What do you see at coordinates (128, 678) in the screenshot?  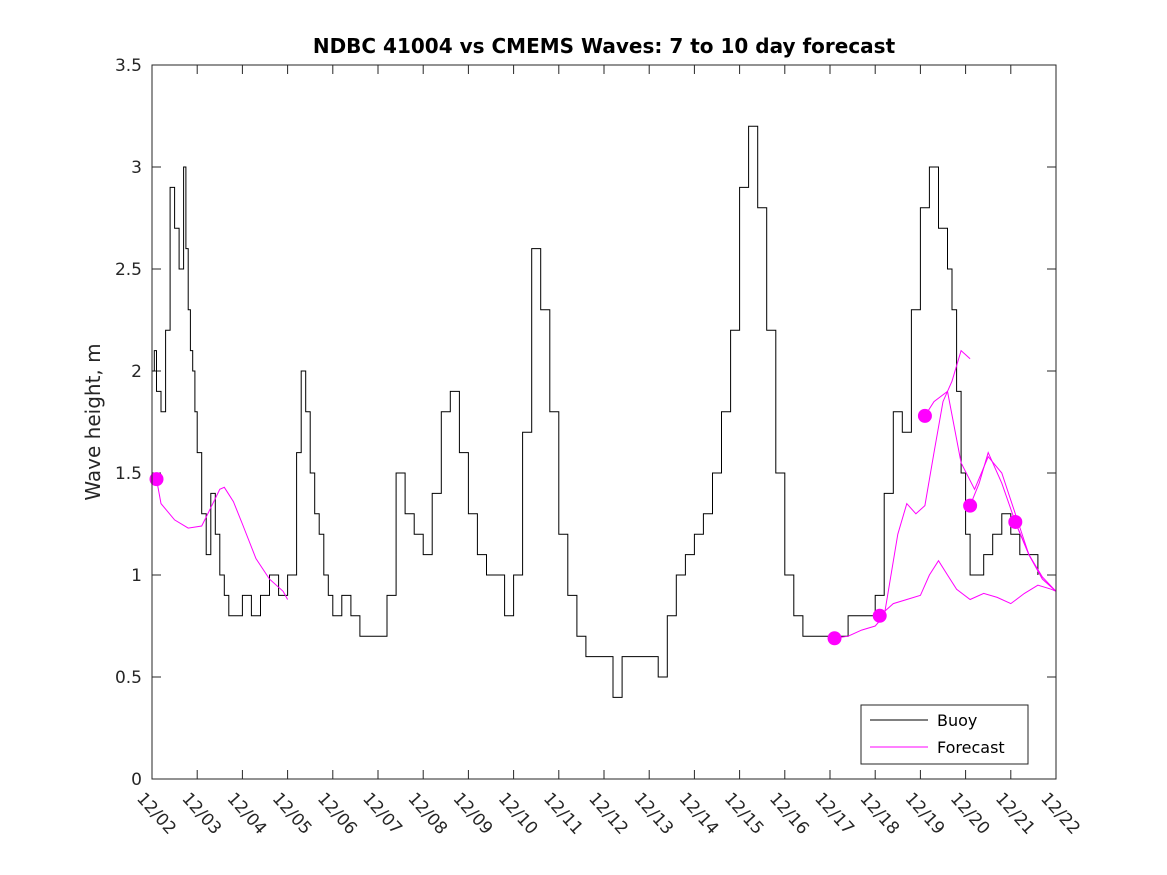 I see `y-tick-label: 0.5` at bounding box center [128, 678].